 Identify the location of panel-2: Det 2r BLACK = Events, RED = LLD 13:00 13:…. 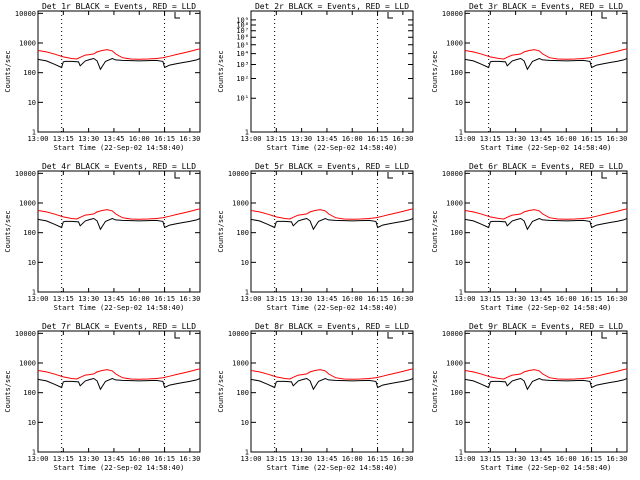
(315, 77).